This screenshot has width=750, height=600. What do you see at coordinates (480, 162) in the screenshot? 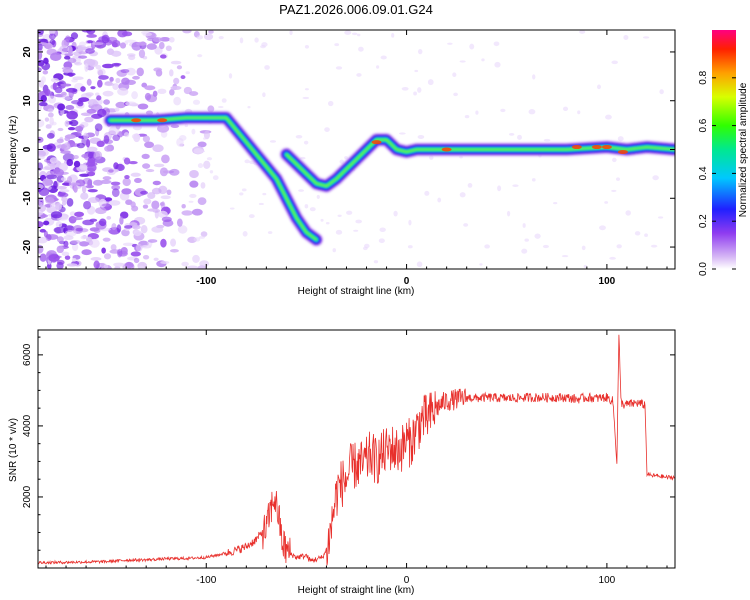
I see `heatmap-ridge-secondary` at bounding box center [480, 162].